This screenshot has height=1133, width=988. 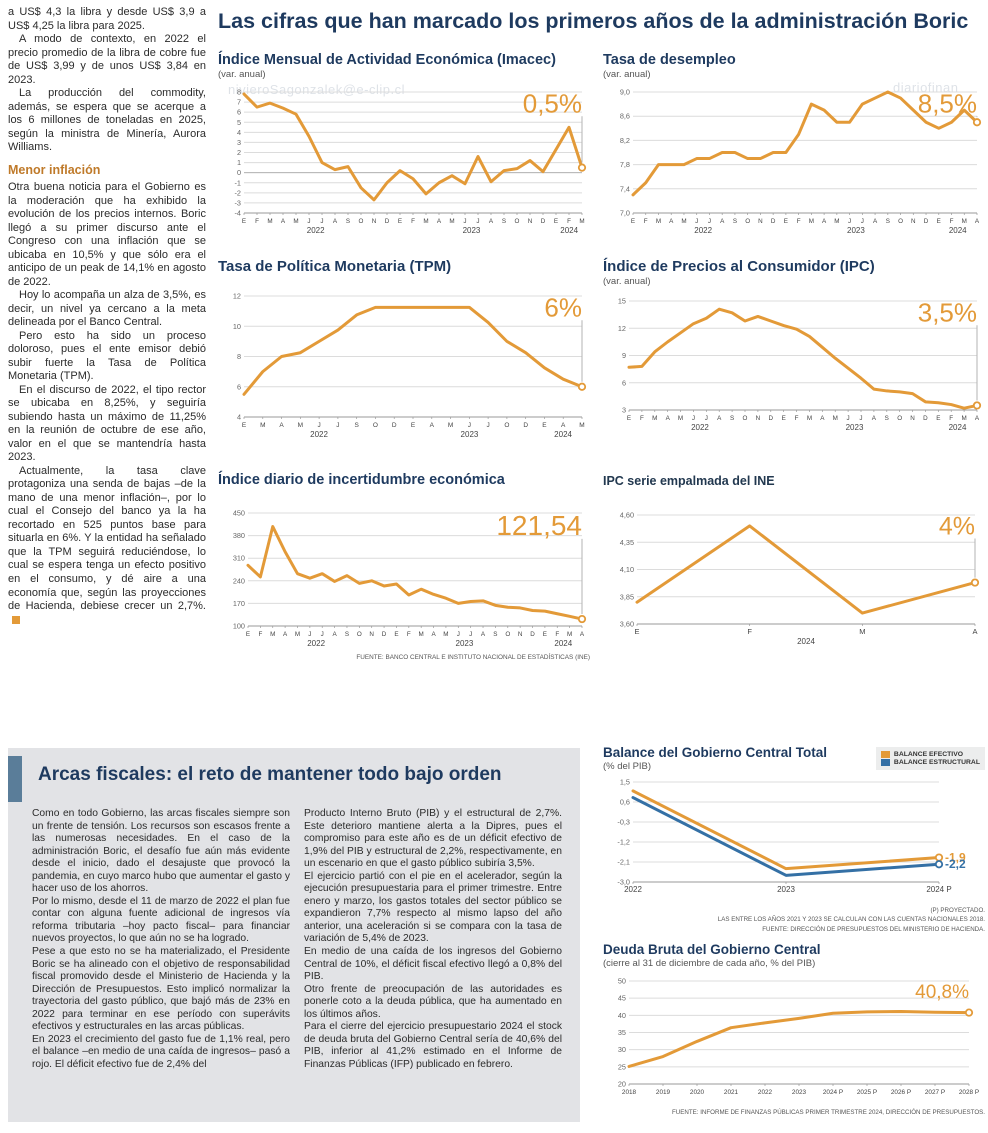 I want to click on svg-text: 50, so click(x=622, y=981).